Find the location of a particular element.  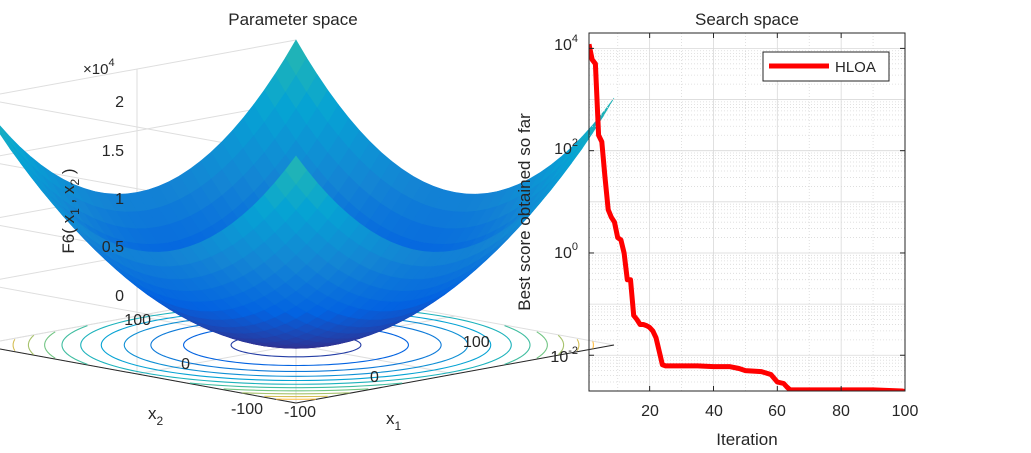

x1-tick-labels: -100 0 100 is located at coordinates (387, 377).